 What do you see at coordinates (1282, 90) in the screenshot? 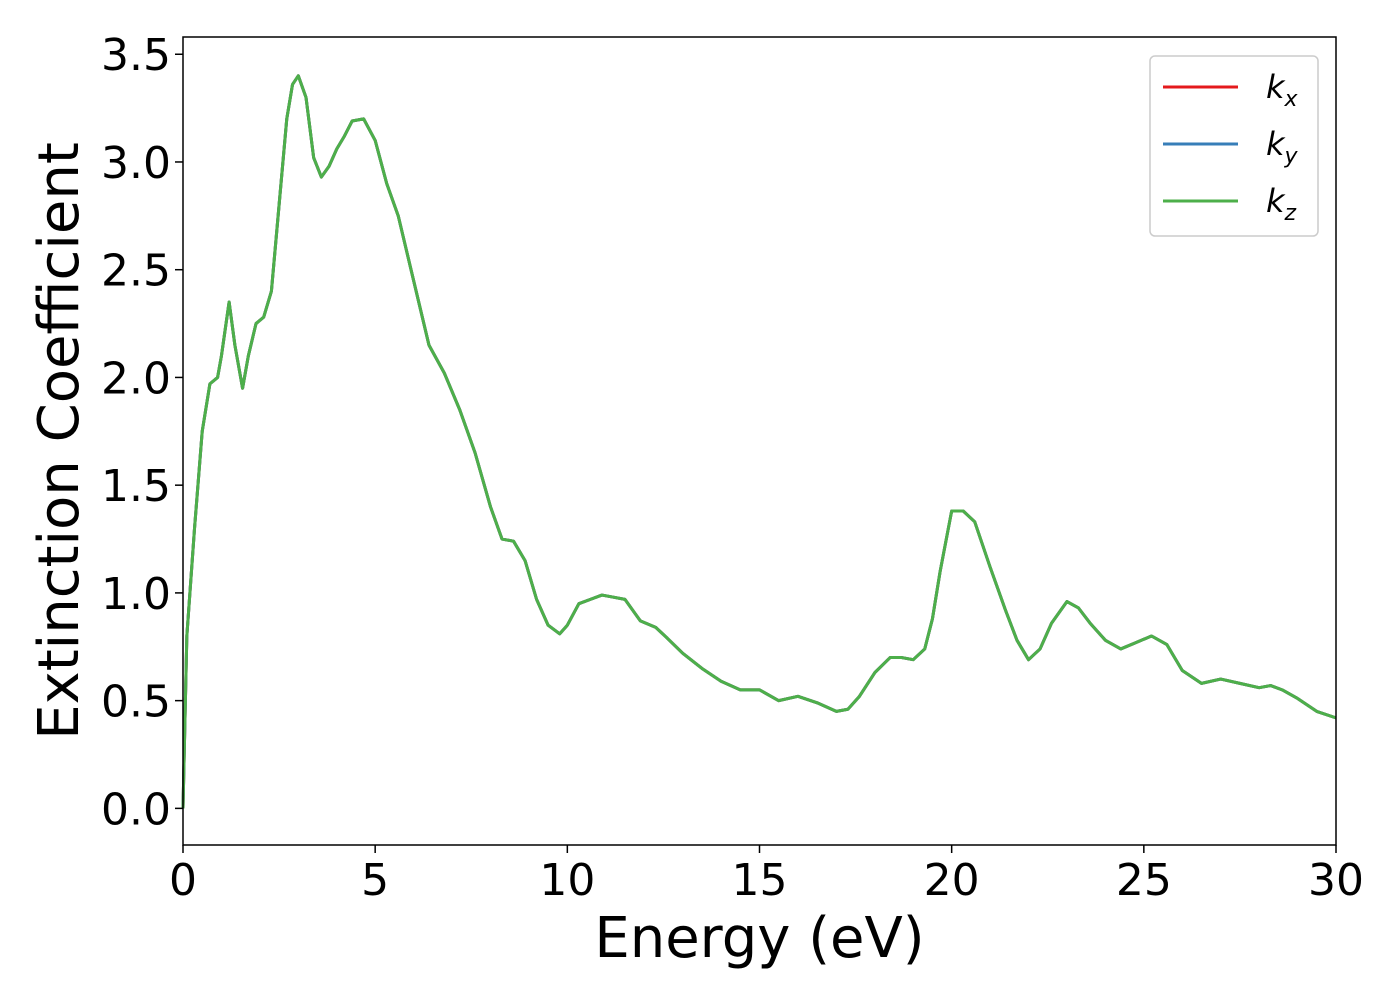
I see `legend-label: kx` at bounding box center [1282, 90].